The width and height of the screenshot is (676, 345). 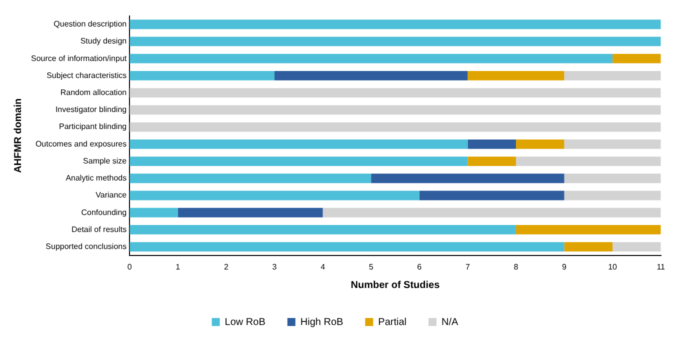 What do you see at coordinates (91, 109) in the screenshot?
I see `y-tick-label: Investigator blinding` at bounding box center [91, 109].